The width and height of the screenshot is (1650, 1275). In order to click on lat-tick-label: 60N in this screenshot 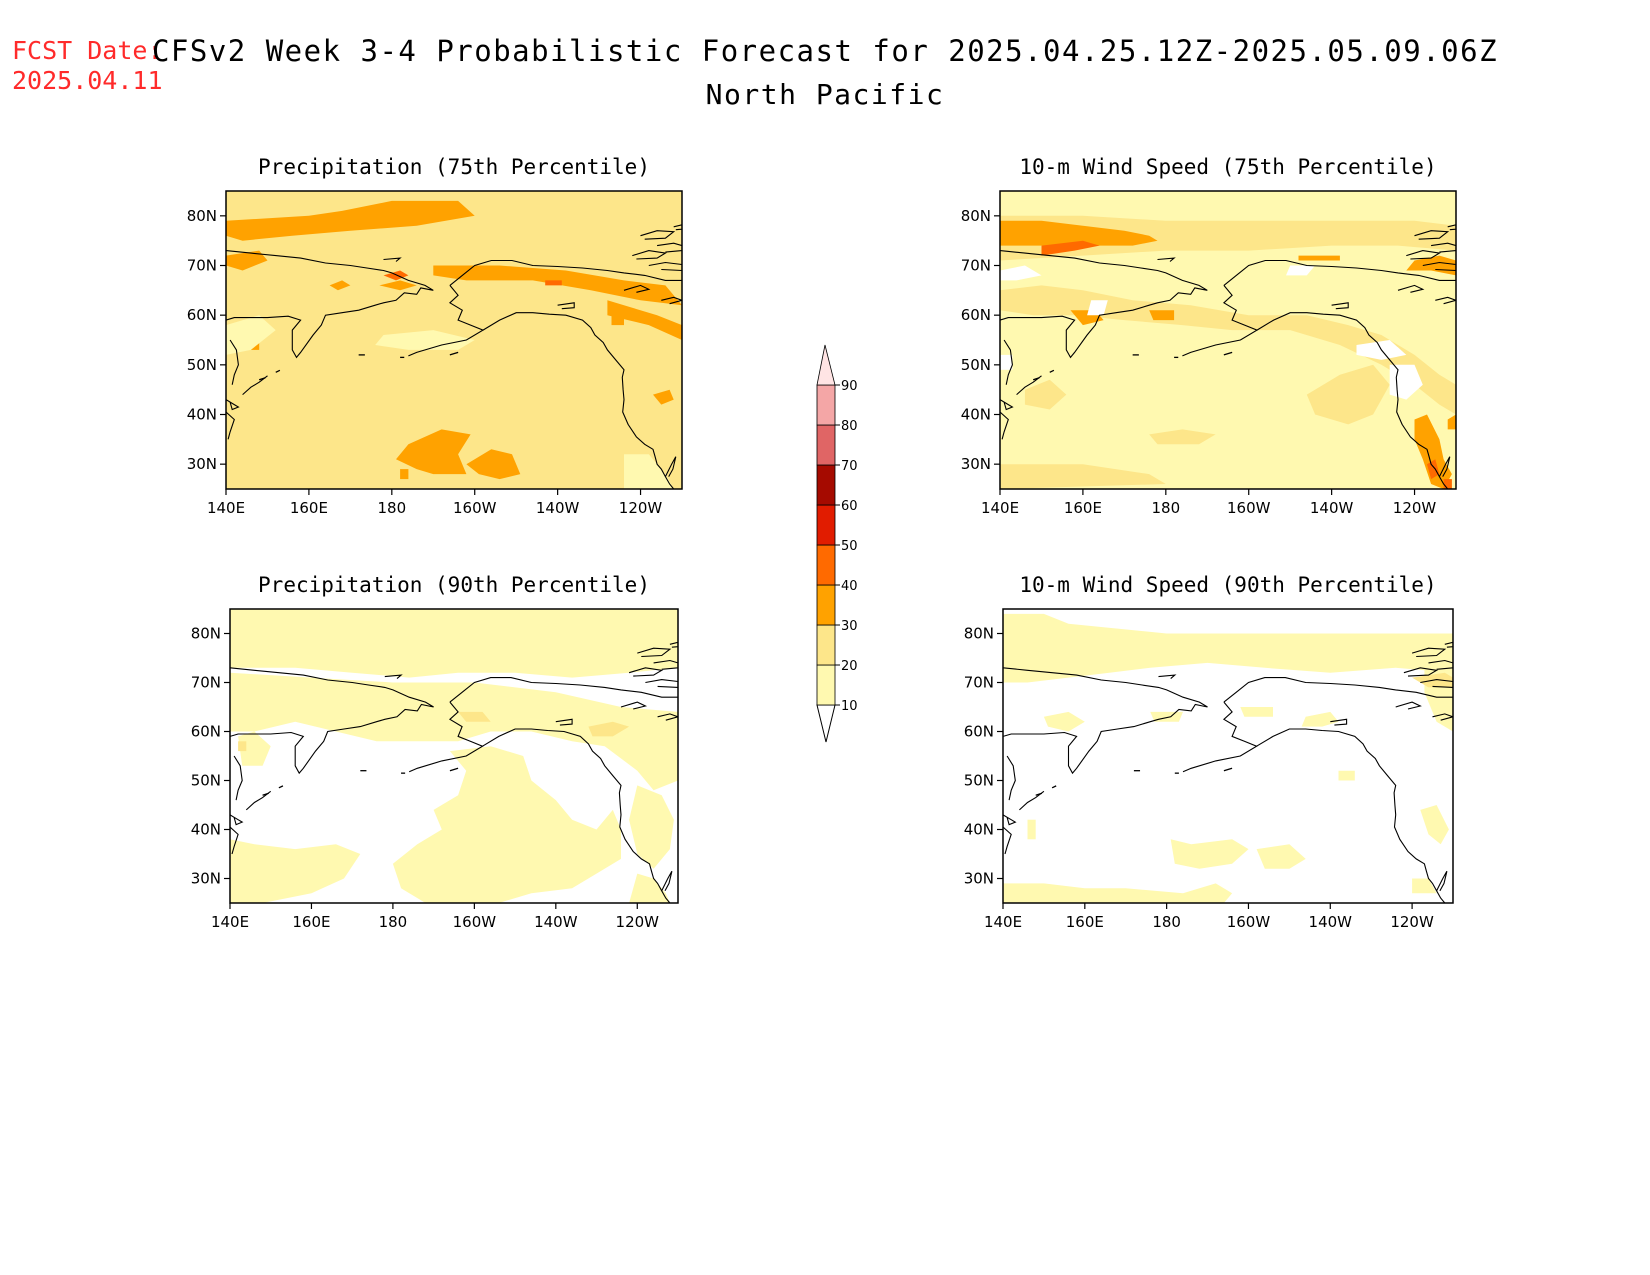, I will do `click(979, 732)`.